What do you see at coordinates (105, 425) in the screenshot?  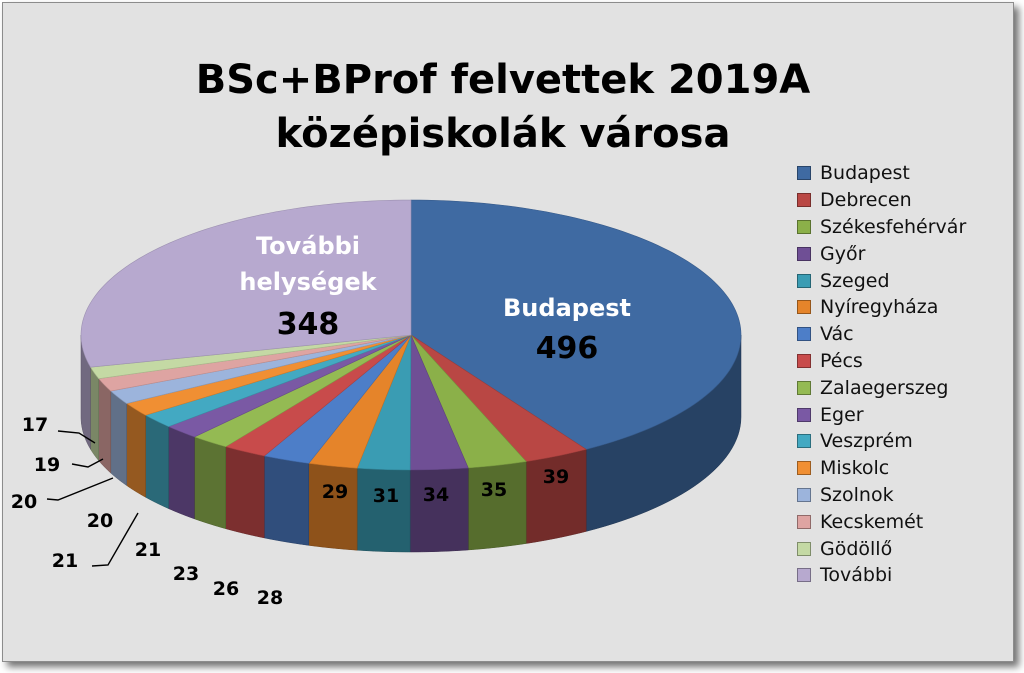 I see `pie-side-kecskemét` at bounding box center [105, 425].